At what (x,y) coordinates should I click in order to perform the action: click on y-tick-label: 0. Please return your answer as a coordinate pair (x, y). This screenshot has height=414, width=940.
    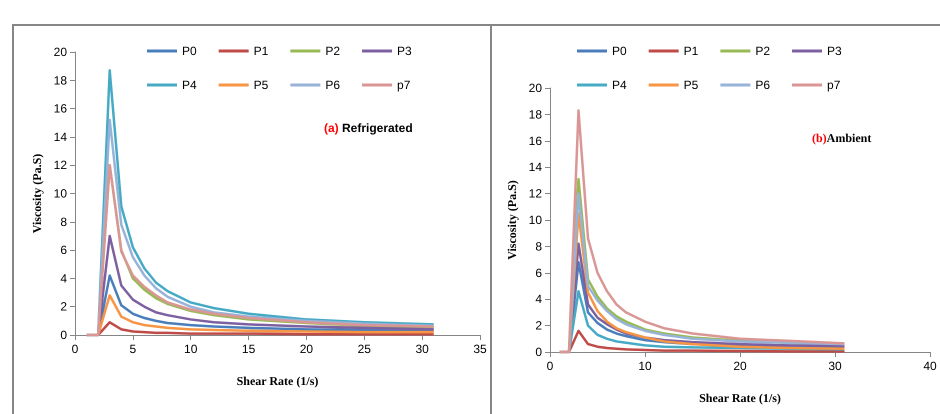
    Looking at the image, I should click on (64, 335).